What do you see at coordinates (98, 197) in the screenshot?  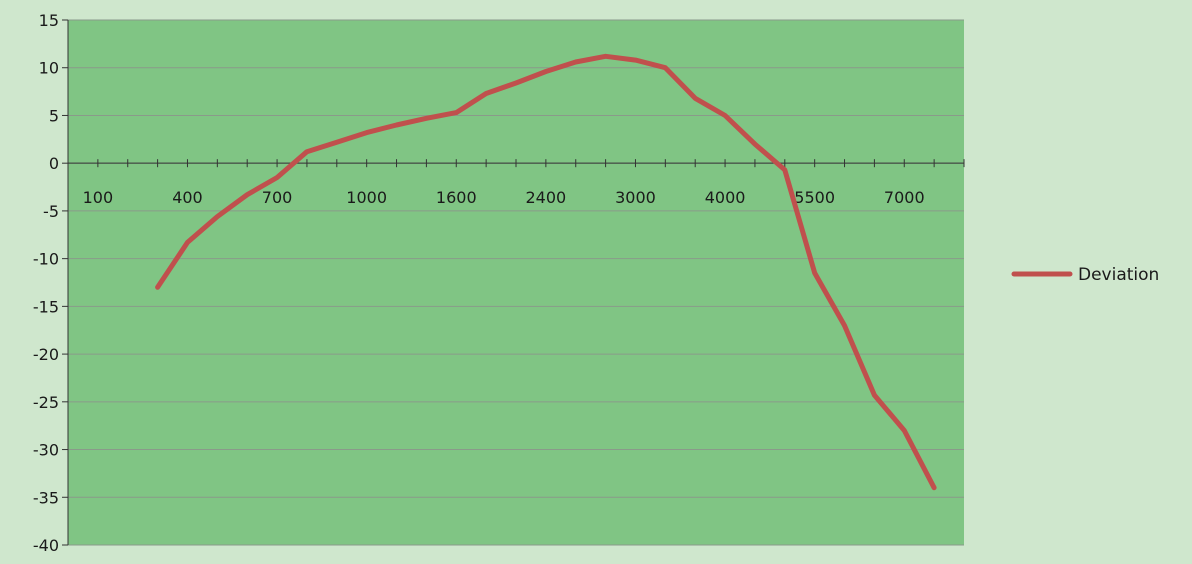 I see `x-tick-label: 100` at bounding box center [98, 197].